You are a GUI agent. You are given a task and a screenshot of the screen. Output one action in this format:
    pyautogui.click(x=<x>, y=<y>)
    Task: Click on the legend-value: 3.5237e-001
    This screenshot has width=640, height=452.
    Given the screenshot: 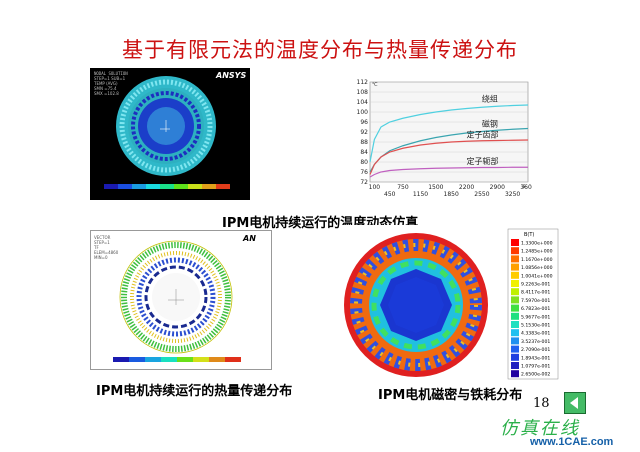 What is the action you would take?
    pyautogui.click(x=535, y=342)
    